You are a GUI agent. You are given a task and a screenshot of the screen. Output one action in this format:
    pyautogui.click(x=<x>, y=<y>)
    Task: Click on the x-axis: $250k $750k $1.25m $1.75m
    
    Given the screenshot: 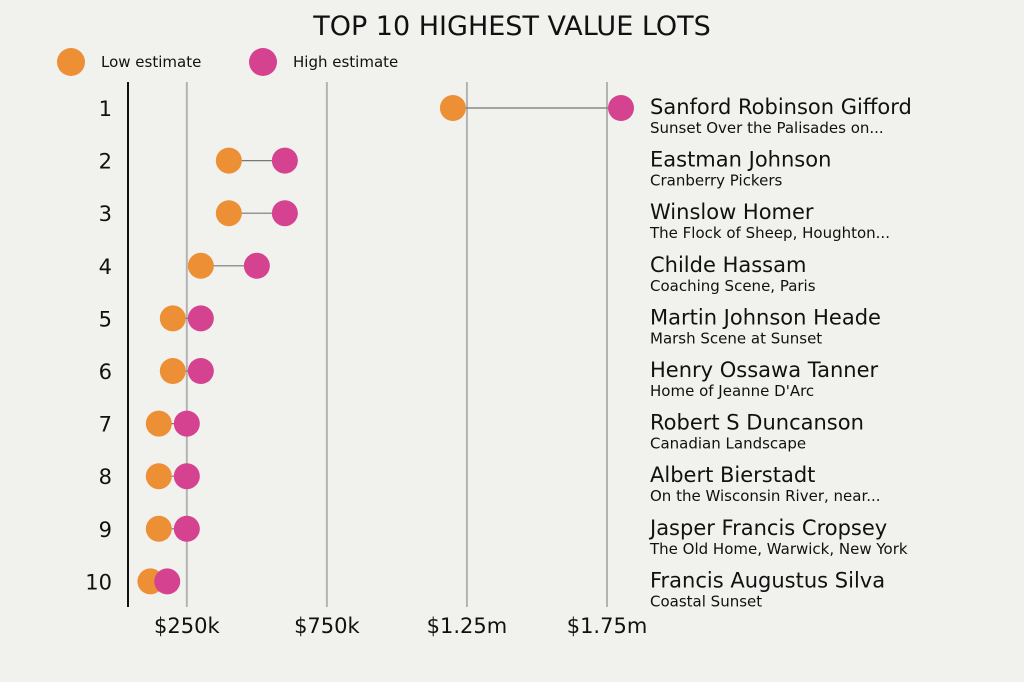 What is the action you would take?
    pyautogui.click(x=400, y=626)
    